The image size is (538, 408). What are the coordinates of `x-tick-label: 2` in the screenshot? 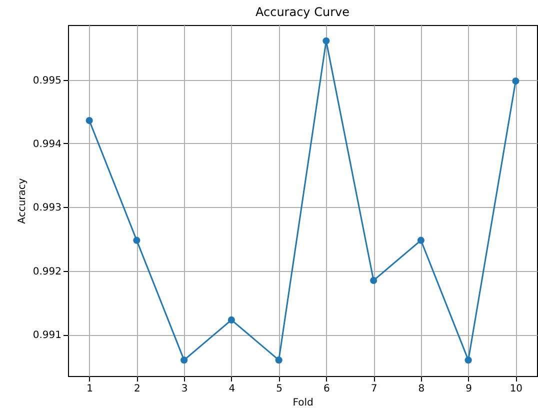 It's located at (137, 389).